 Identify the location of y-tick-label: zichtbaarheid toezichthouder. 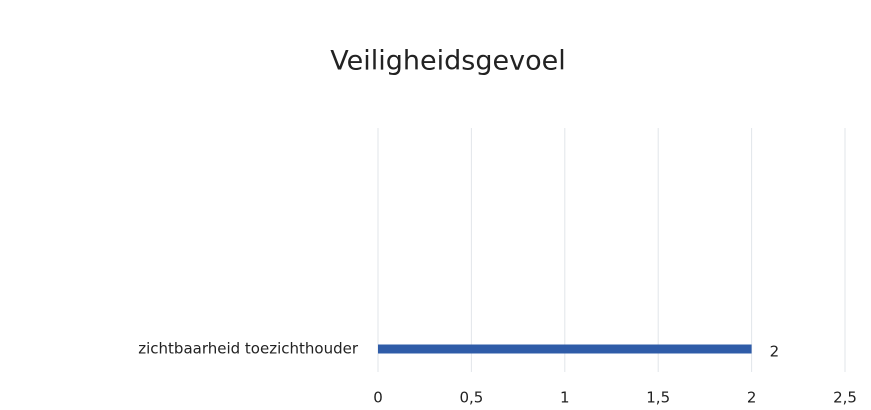
(248, 349).